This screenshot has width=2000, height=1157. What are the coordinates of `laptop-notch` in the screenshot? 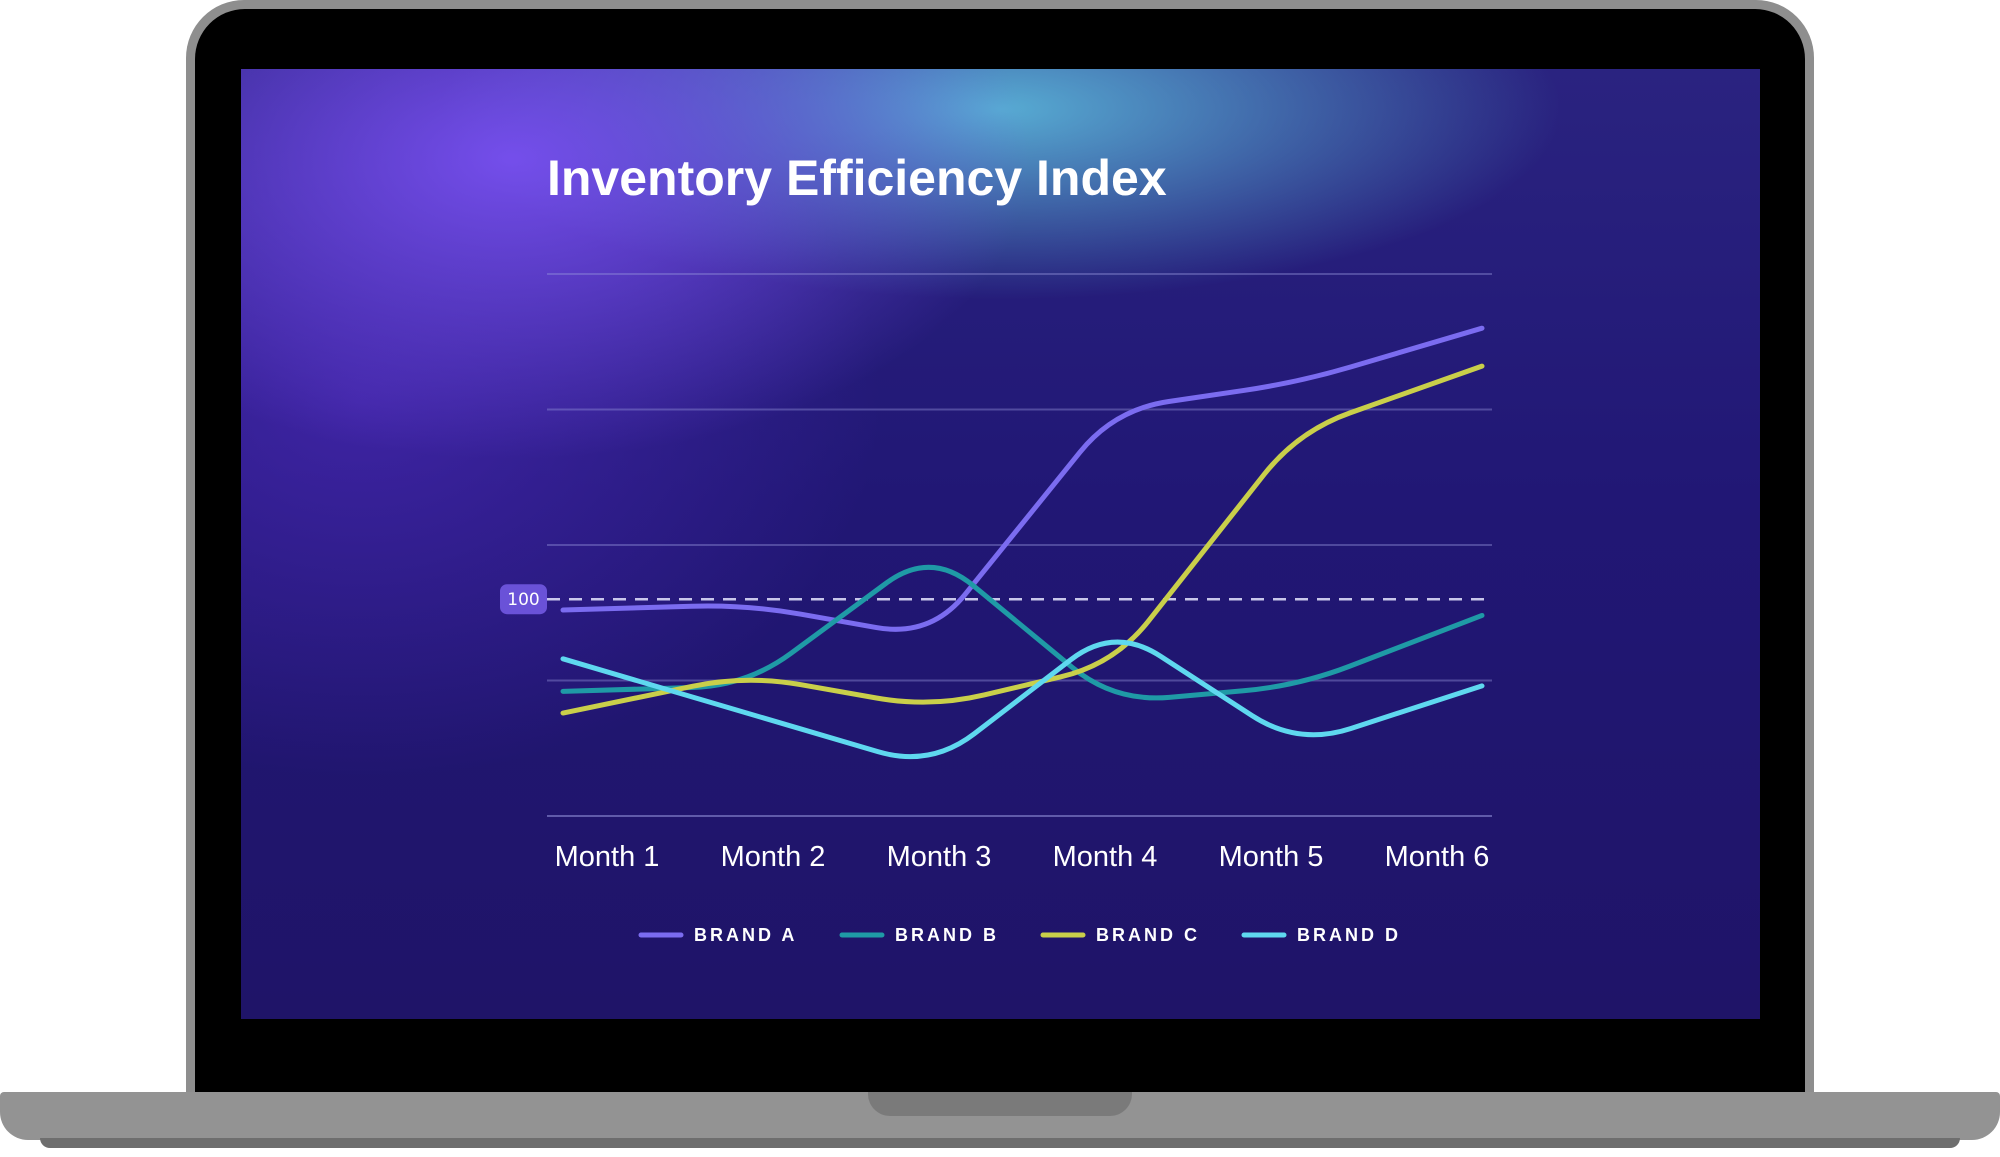 It's located at (1000, 1104).